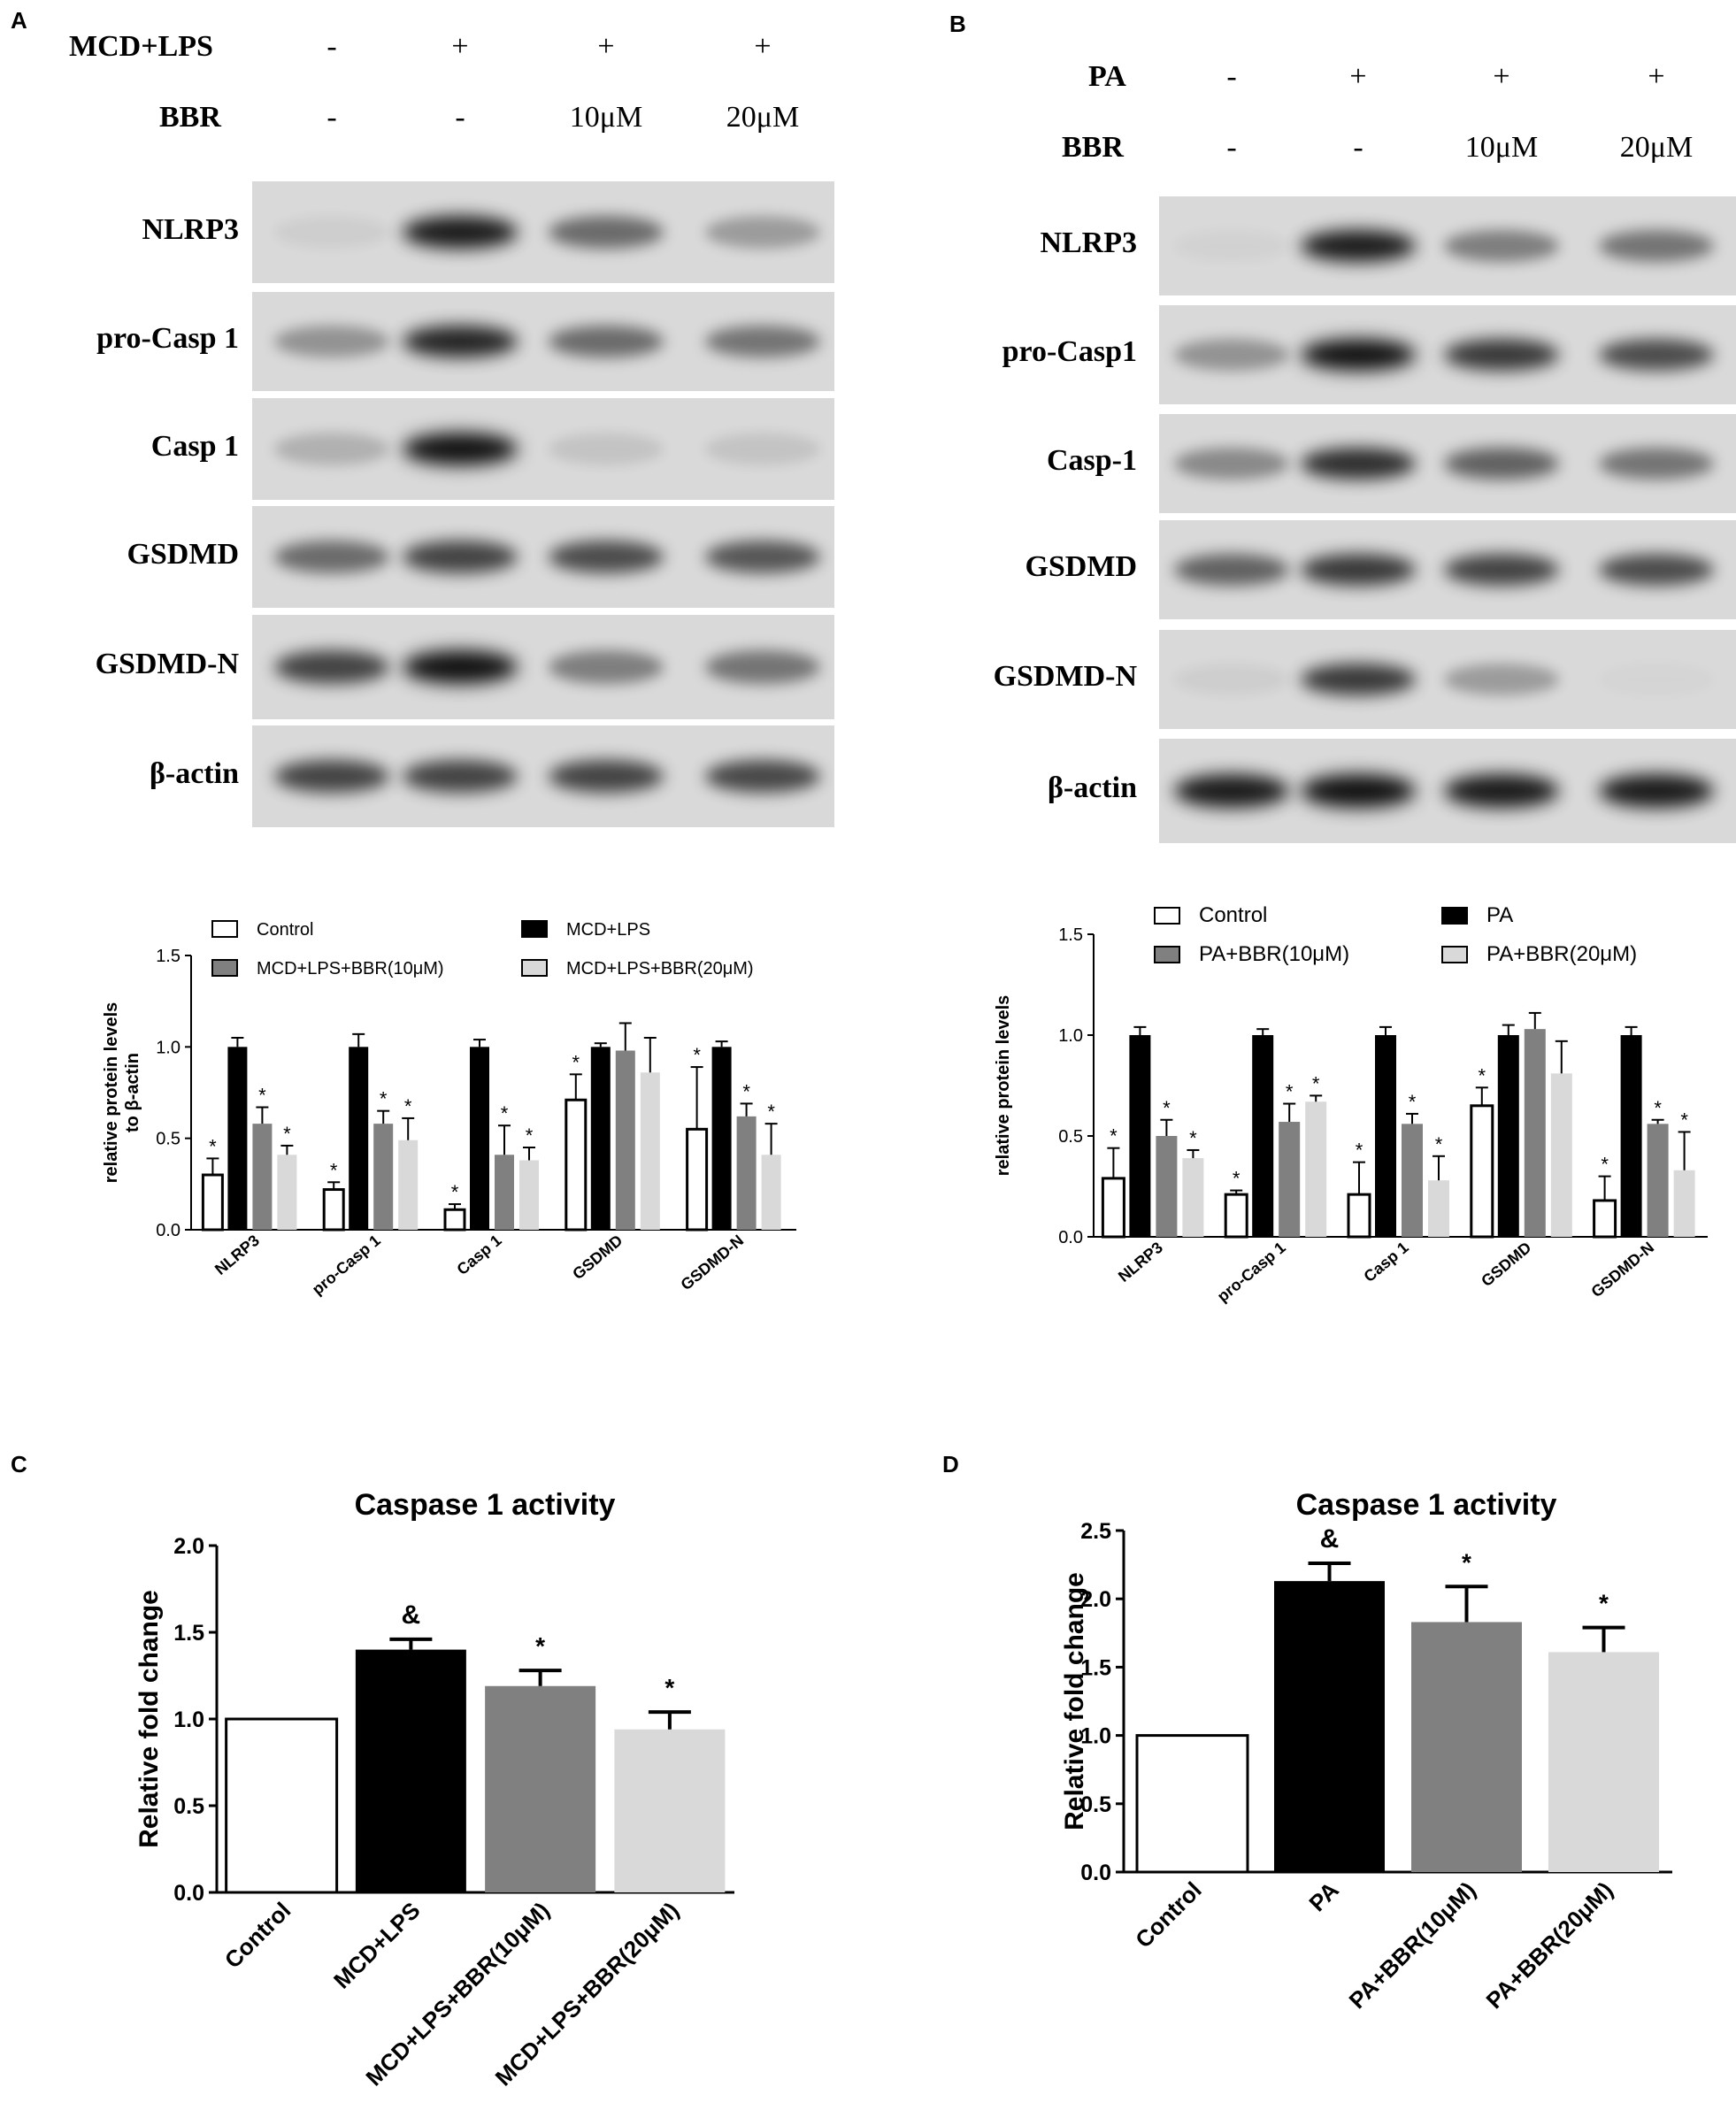 The width and height of the screenshot is (1736, 2118). Describe the element at coordinates (1549, 1945) in the screenshot. I see `x-tick-label: PA+BBR(20μM)` at that location.